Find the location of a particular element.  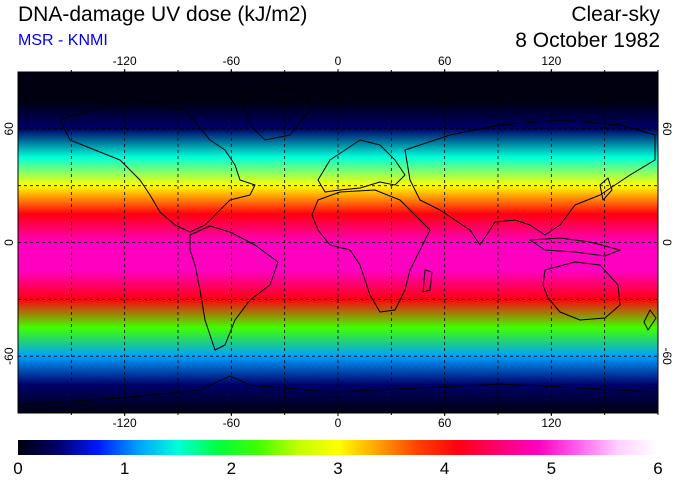

longitude-tick-label-top: 0 is located at coordinates (338, 61).